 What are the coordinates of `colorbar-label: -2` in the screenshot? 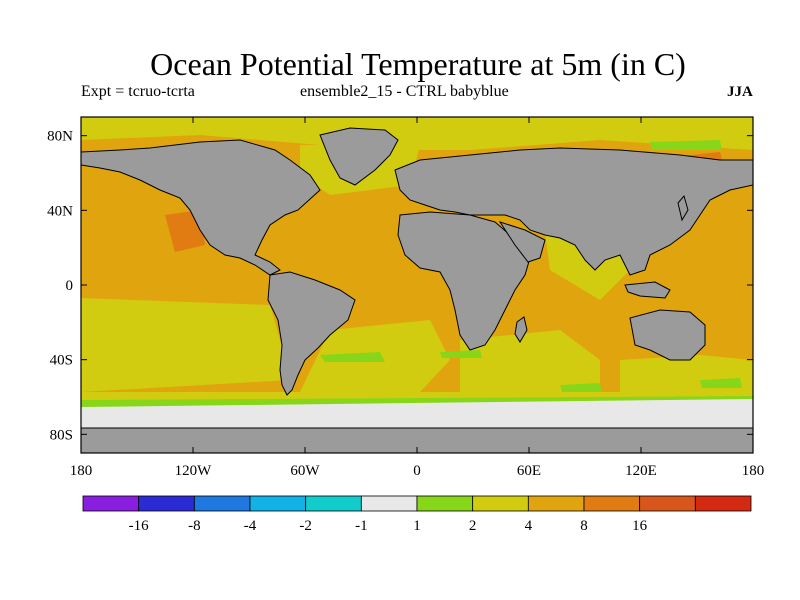 It's located at (305, 526).